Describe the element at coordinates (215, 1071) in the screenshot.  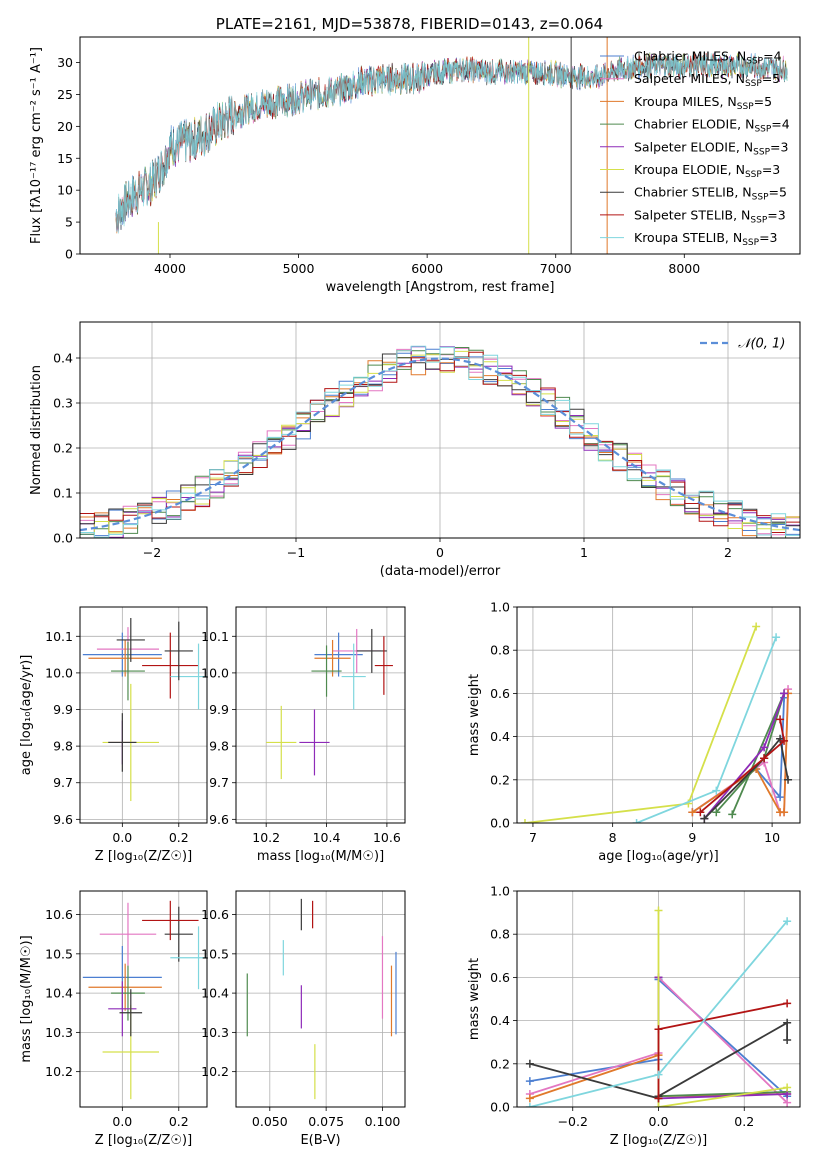
I see `mass_vs_ebv-y-tick-label: 10.2` at that location.